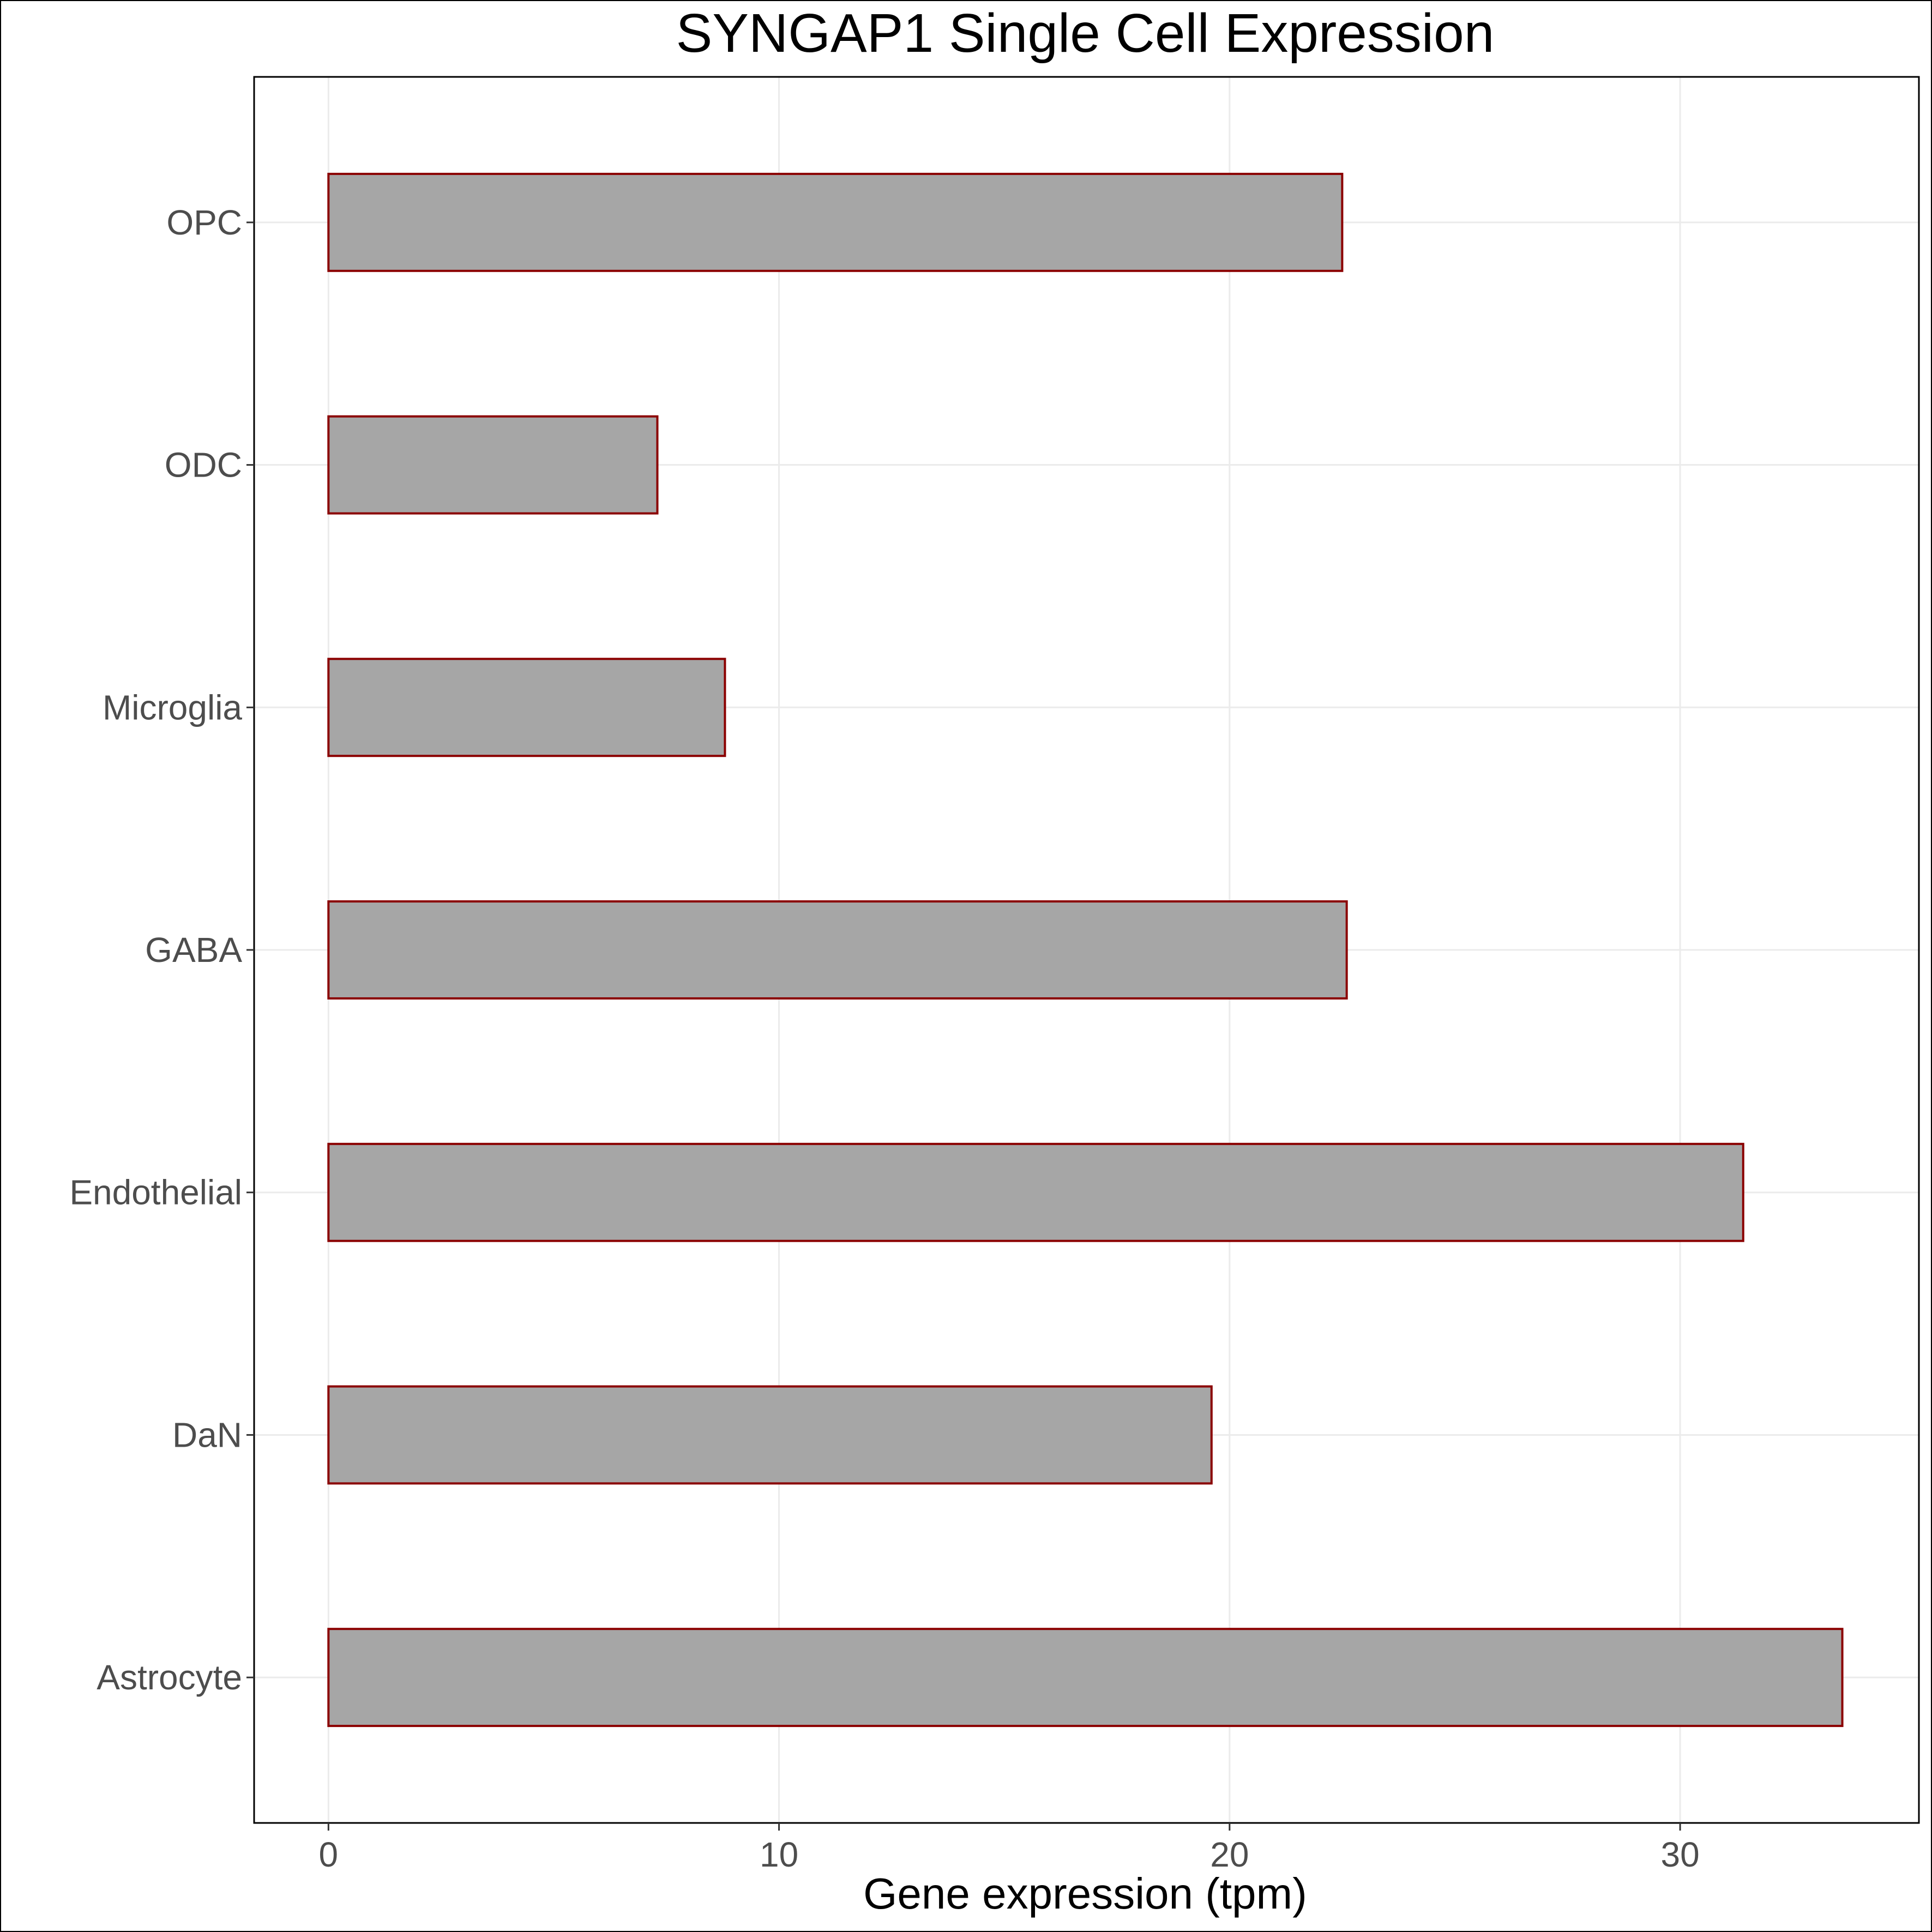 The height and width of the screenshot is (1932, 1932). I want to click on bar-dan, so click(770, 1435).